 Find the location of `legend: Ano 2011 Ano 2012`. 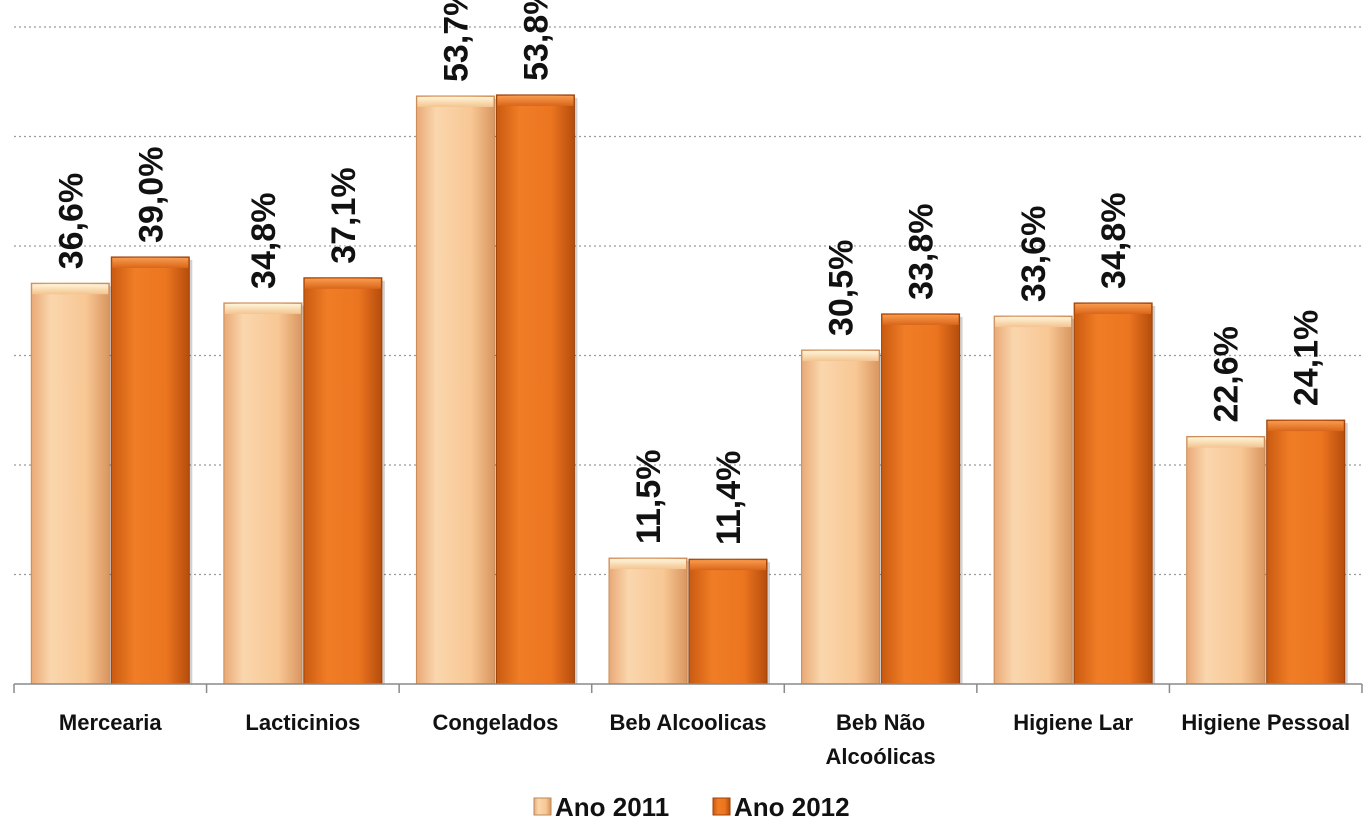

legend: Ano 2011 Ano 2012 is located at coordinates (691, 807).